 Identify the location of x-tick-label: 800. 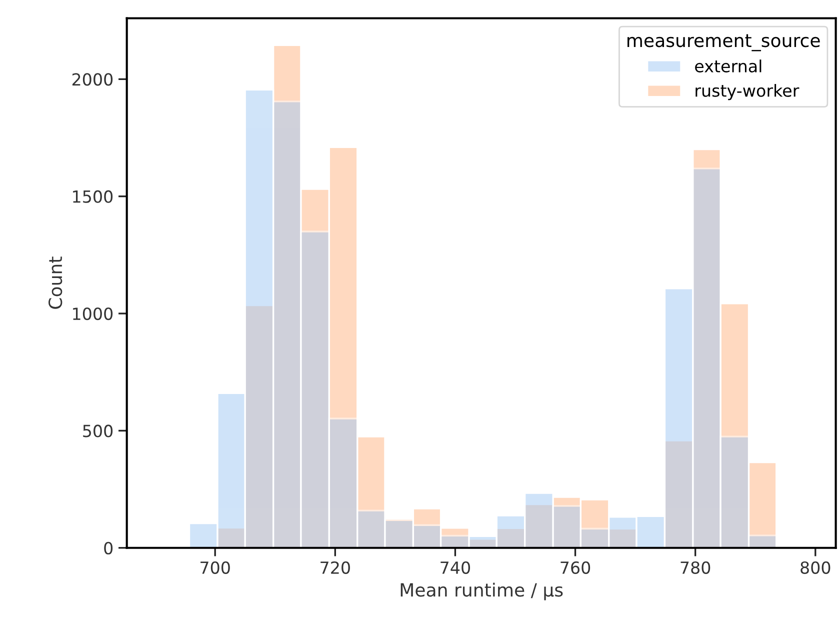
(815, 567).